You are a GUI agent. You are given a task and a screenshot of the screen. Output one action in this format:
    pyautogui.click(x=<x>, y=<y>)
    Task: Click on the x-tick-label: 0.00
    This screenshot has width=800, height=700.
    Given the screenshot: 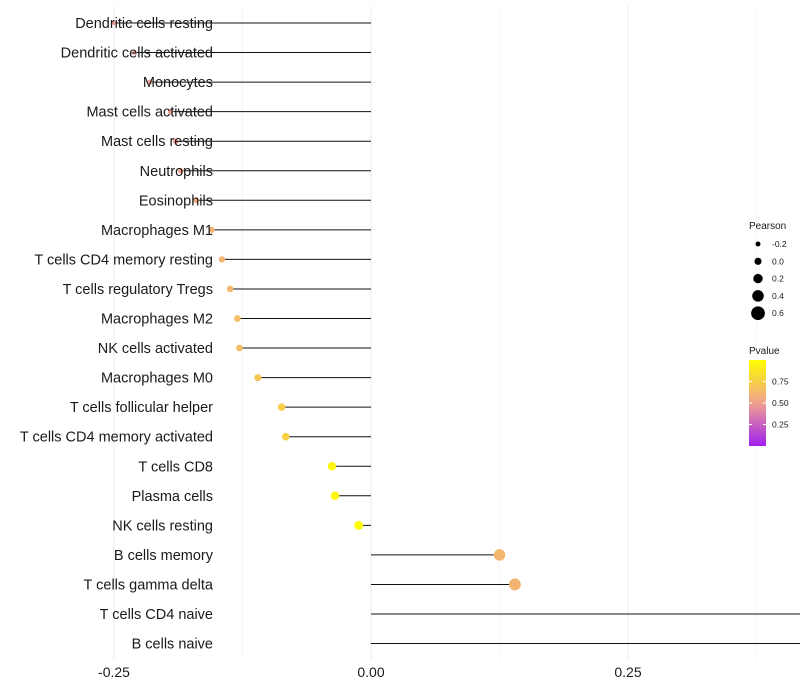 What is the action you would take?
    pyautogui.click(x=370, y=672)
    